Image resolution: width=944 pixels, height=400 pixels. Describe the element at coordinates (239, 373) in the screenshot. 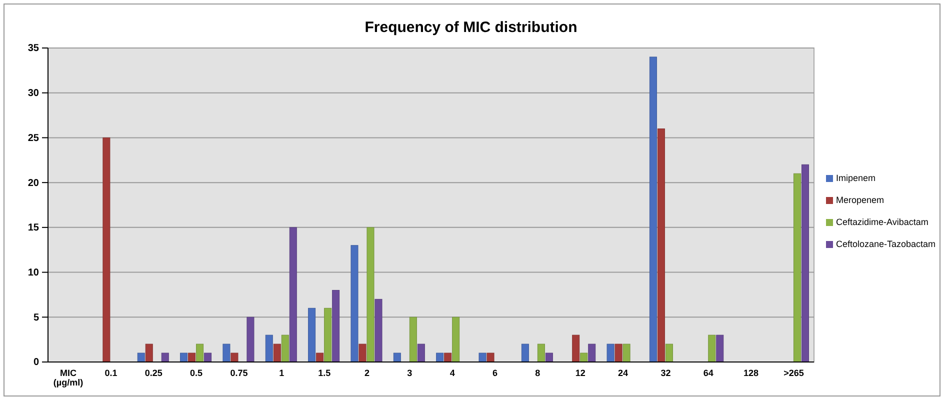

I see `x-tick-label: 0.75` at that location.